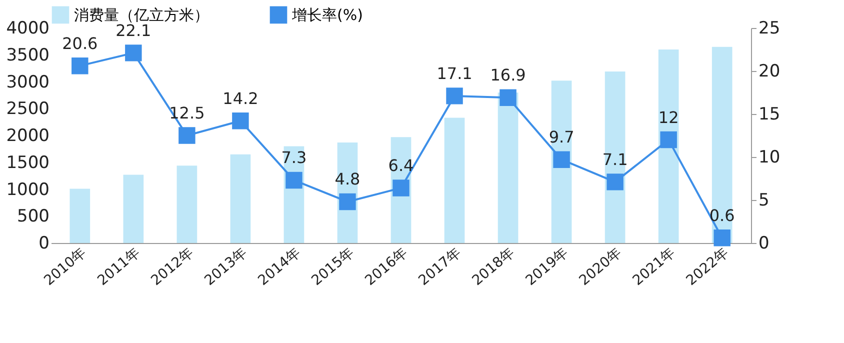 Image resolution: width=844 pixels, height=343 pixels. I want to click on y2-tick-label: 25, so click(769, 28).